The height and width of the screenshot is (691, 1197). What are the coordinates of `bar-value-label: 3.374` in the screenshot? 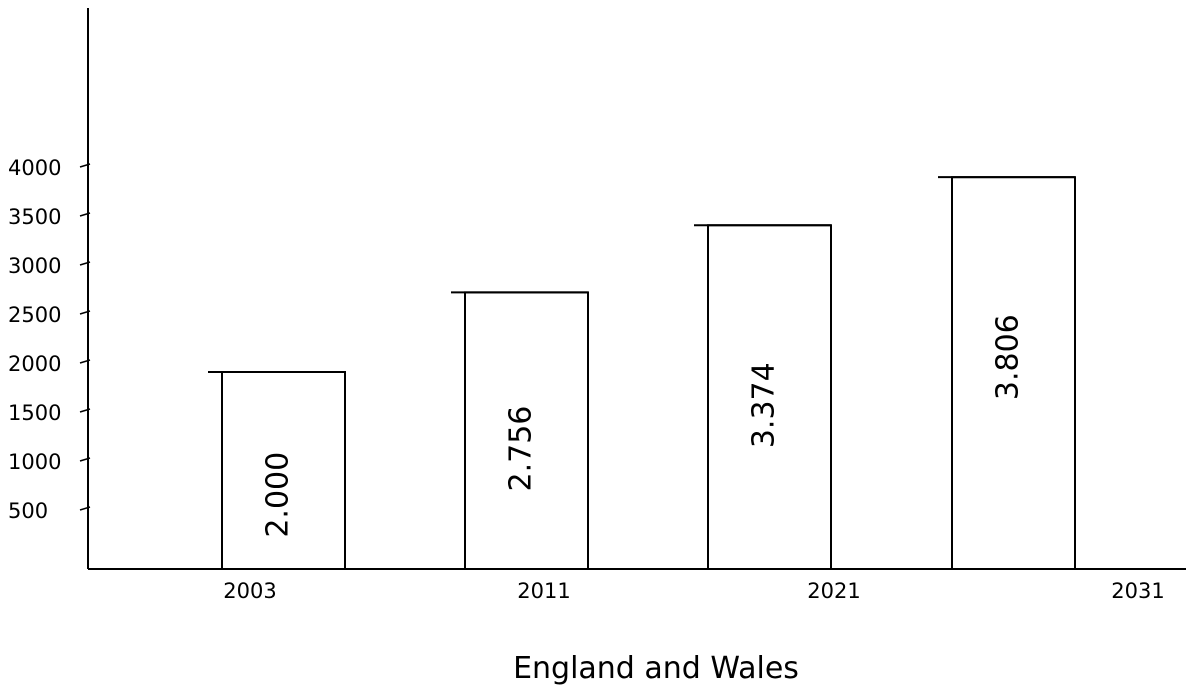 It's located at (764, 405).